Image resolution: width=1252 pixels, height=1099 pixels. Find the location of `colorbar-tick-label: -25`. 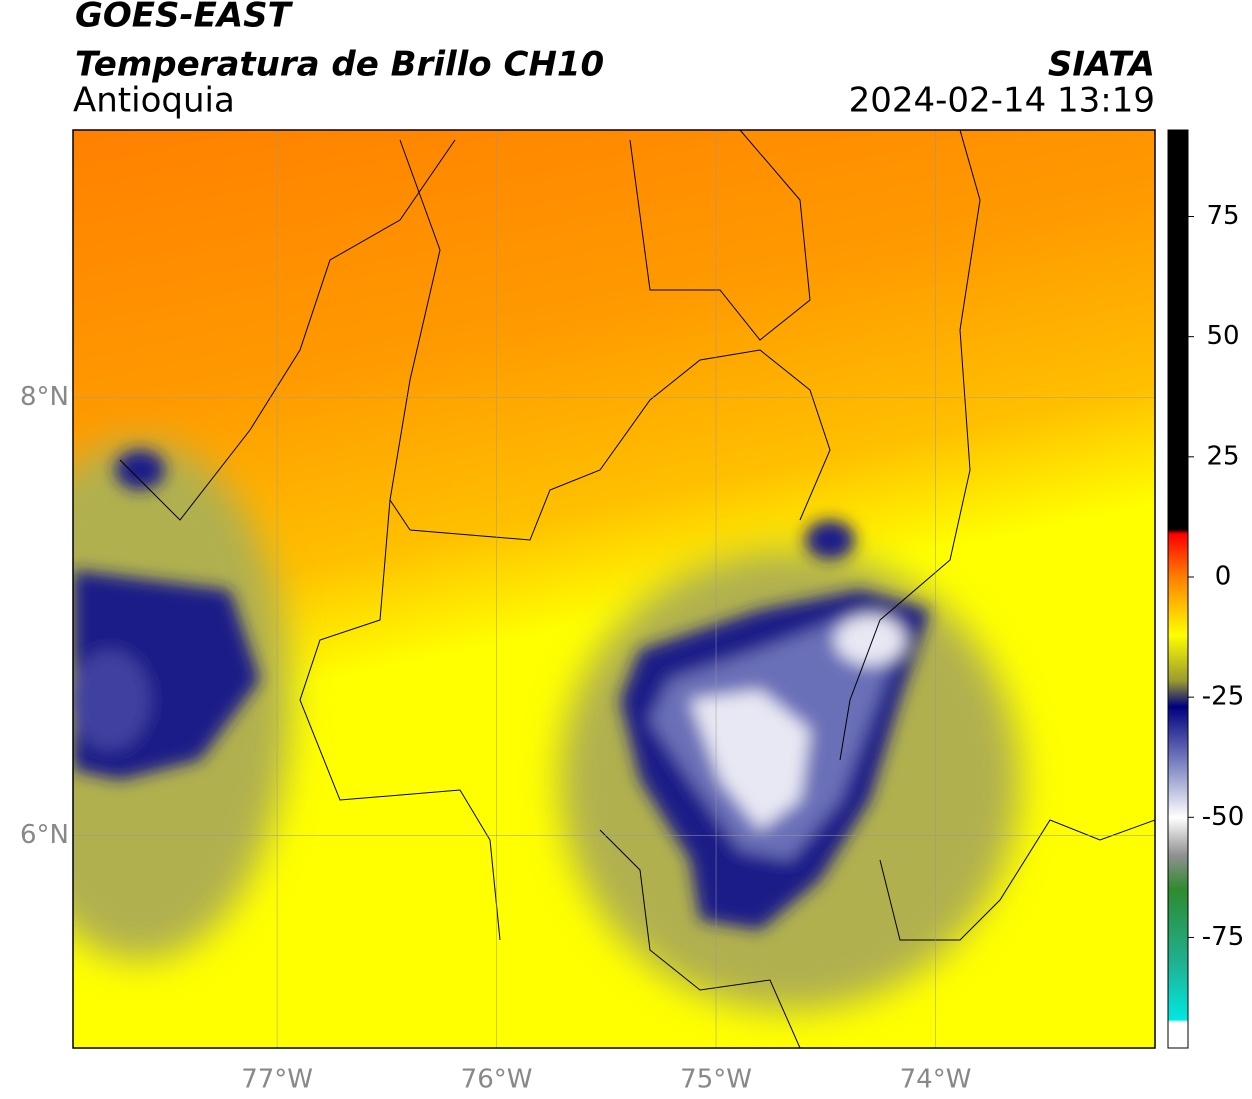

colorbar-tick-label: -25 is located at coordinates (1223, 697).